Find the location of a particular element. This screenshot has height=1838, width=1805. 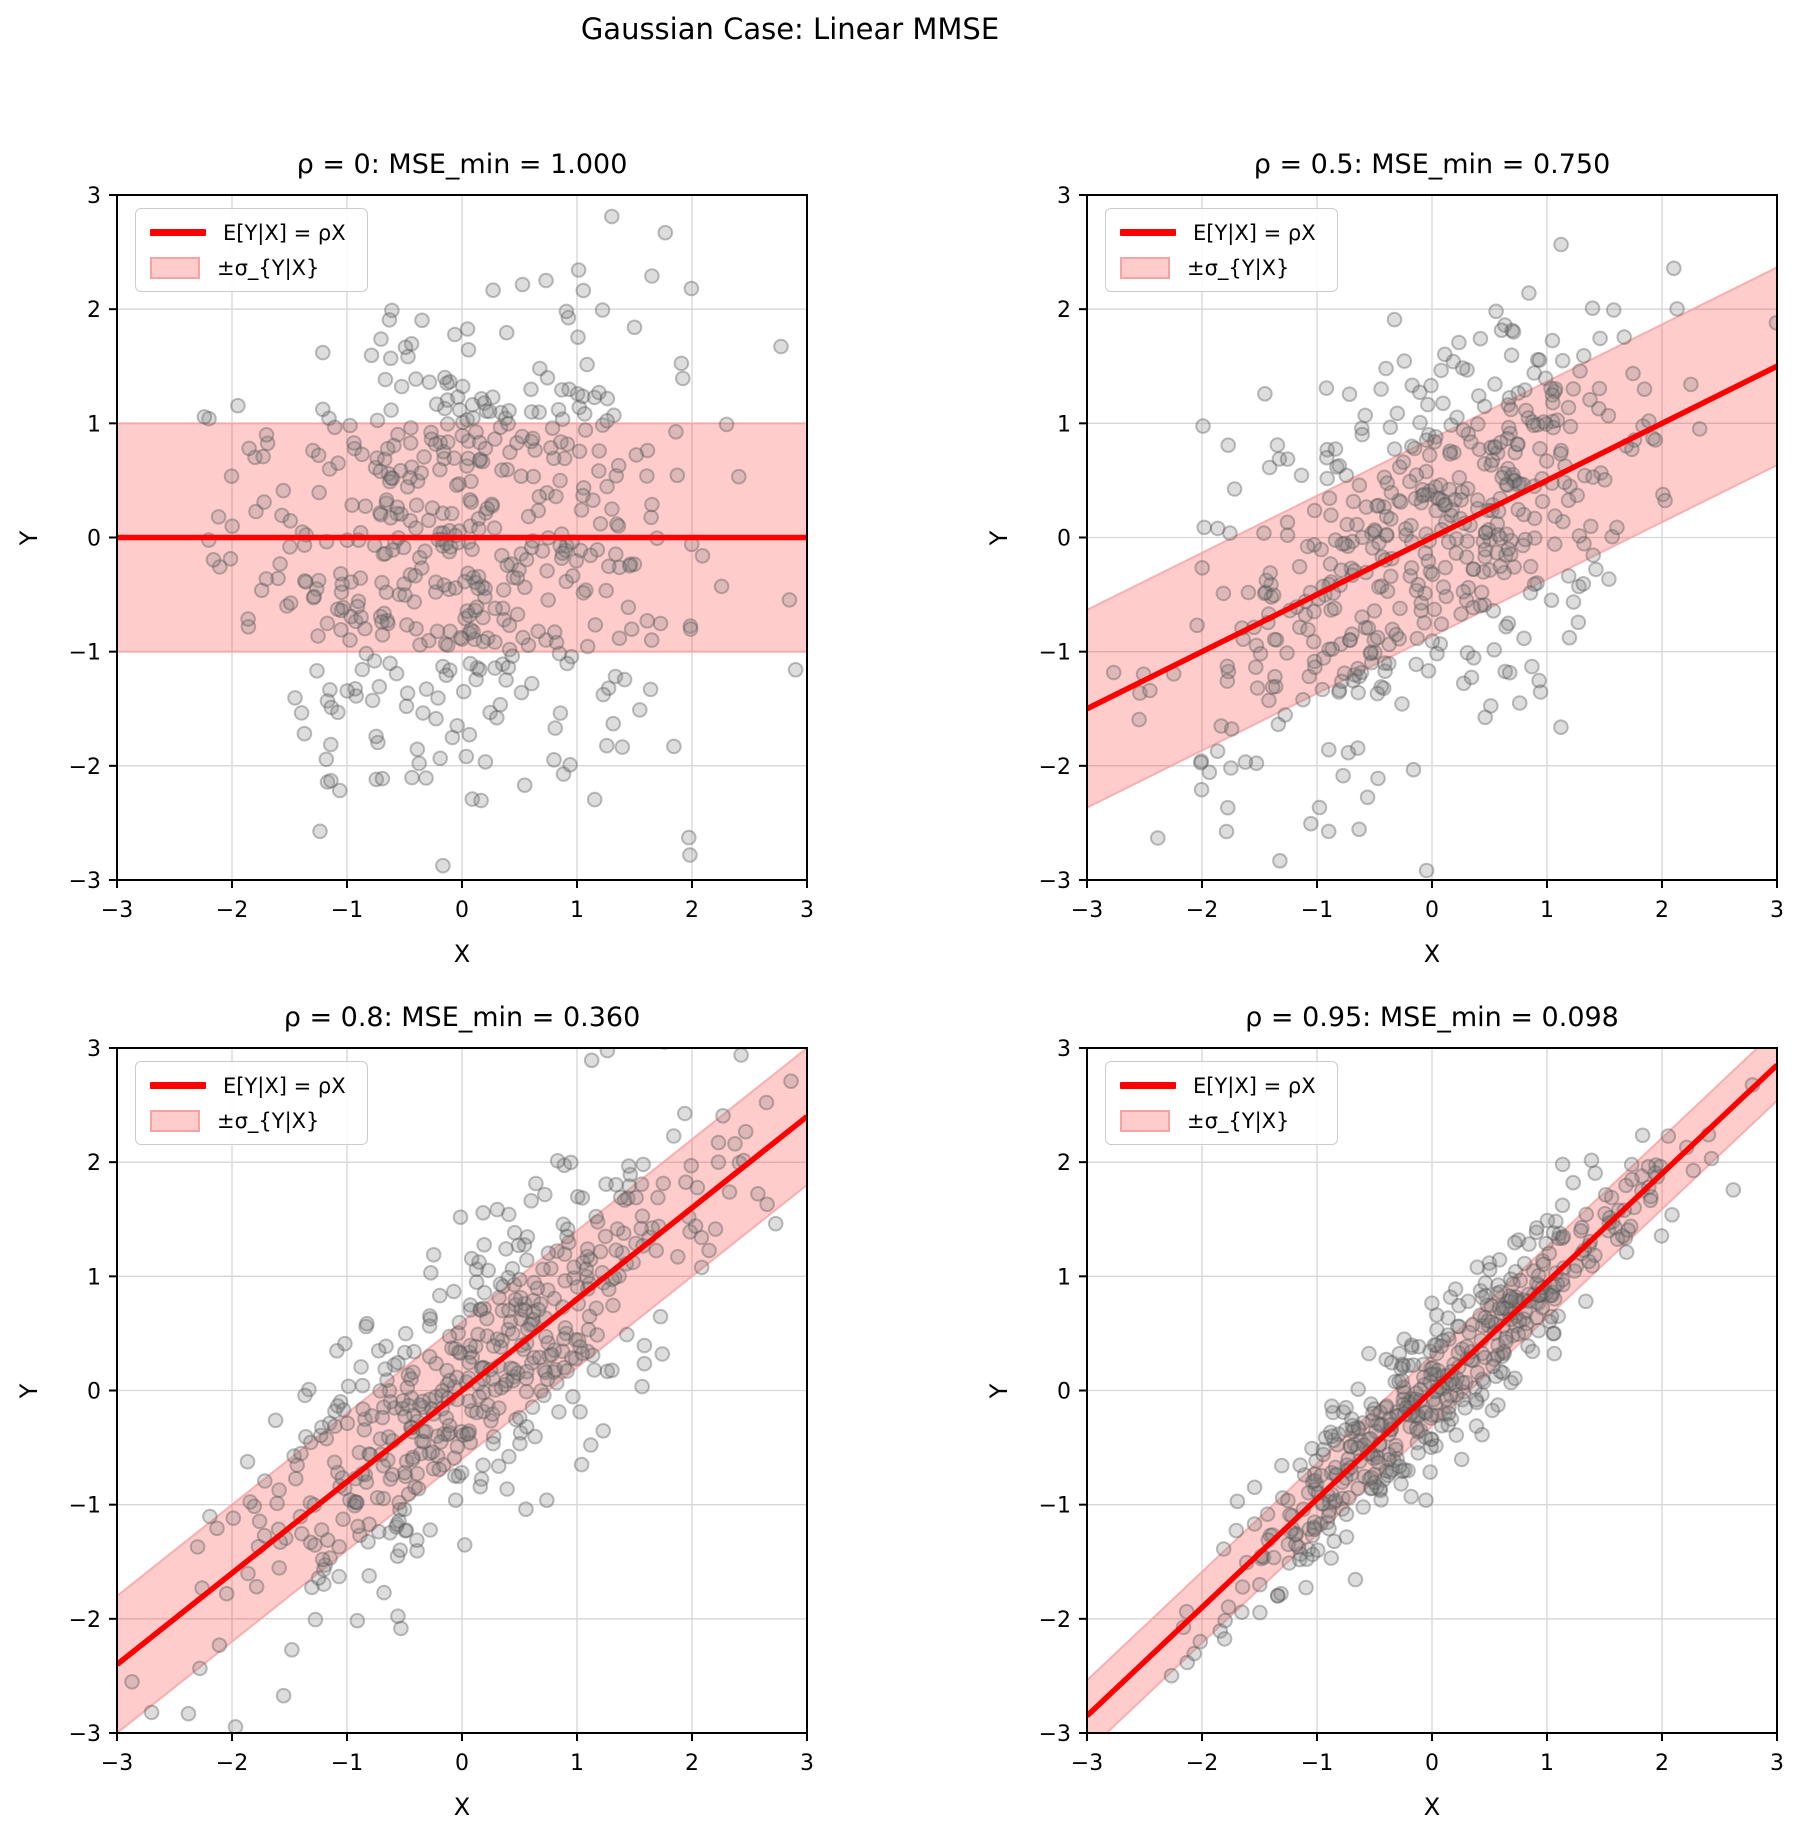

subplot-title: ρ = 0.5: MSE_min = 0.750 is located at coordinates (1432, 164).